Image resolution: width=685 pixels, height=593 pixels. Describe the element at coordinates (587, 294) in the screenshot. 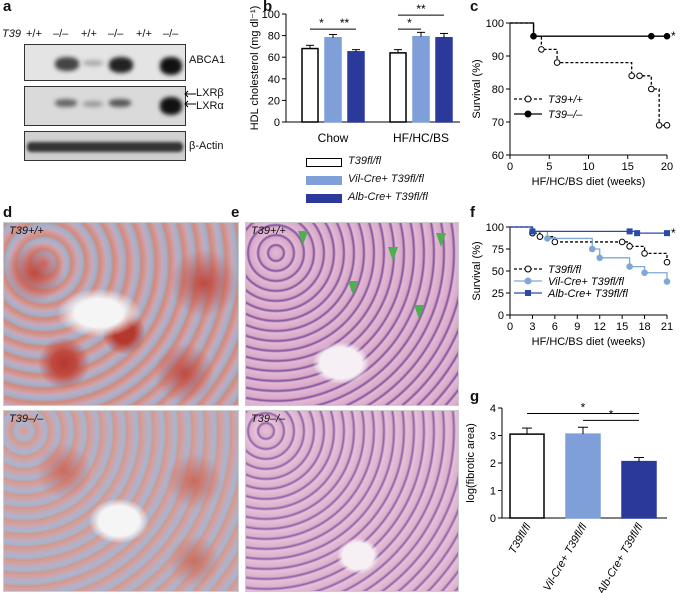

I see `legend-label: Alb-Cre+ T39fl/fl` at that location.